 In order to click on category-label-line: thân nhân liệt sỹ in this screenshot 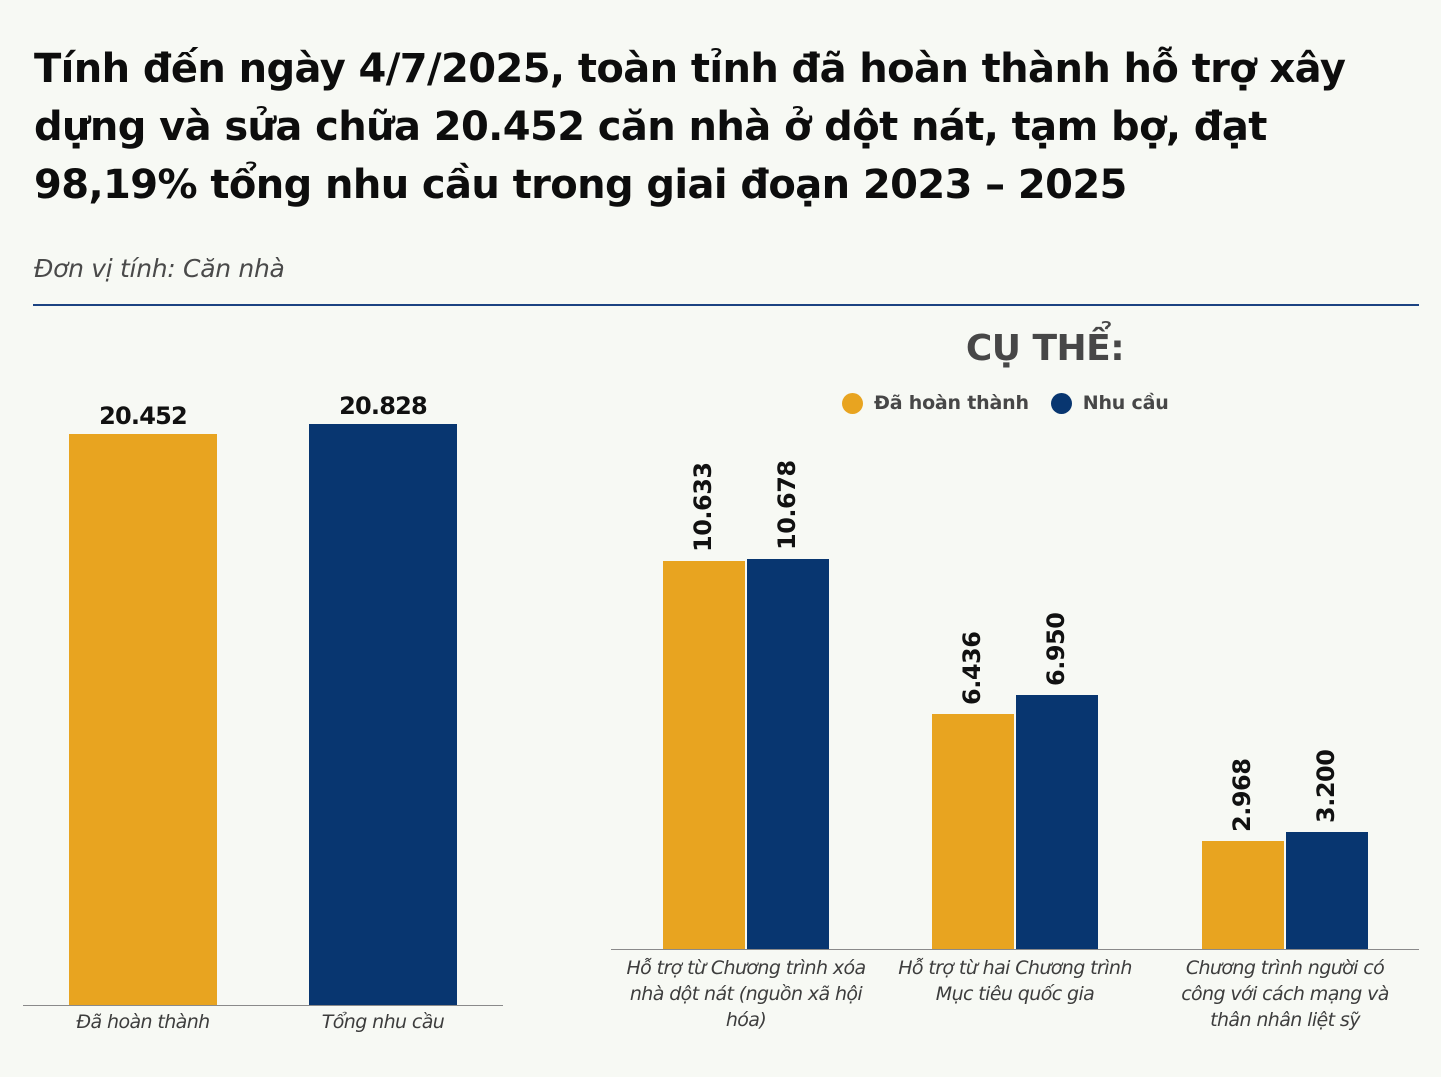, I will do `click(1285, 1020)`.